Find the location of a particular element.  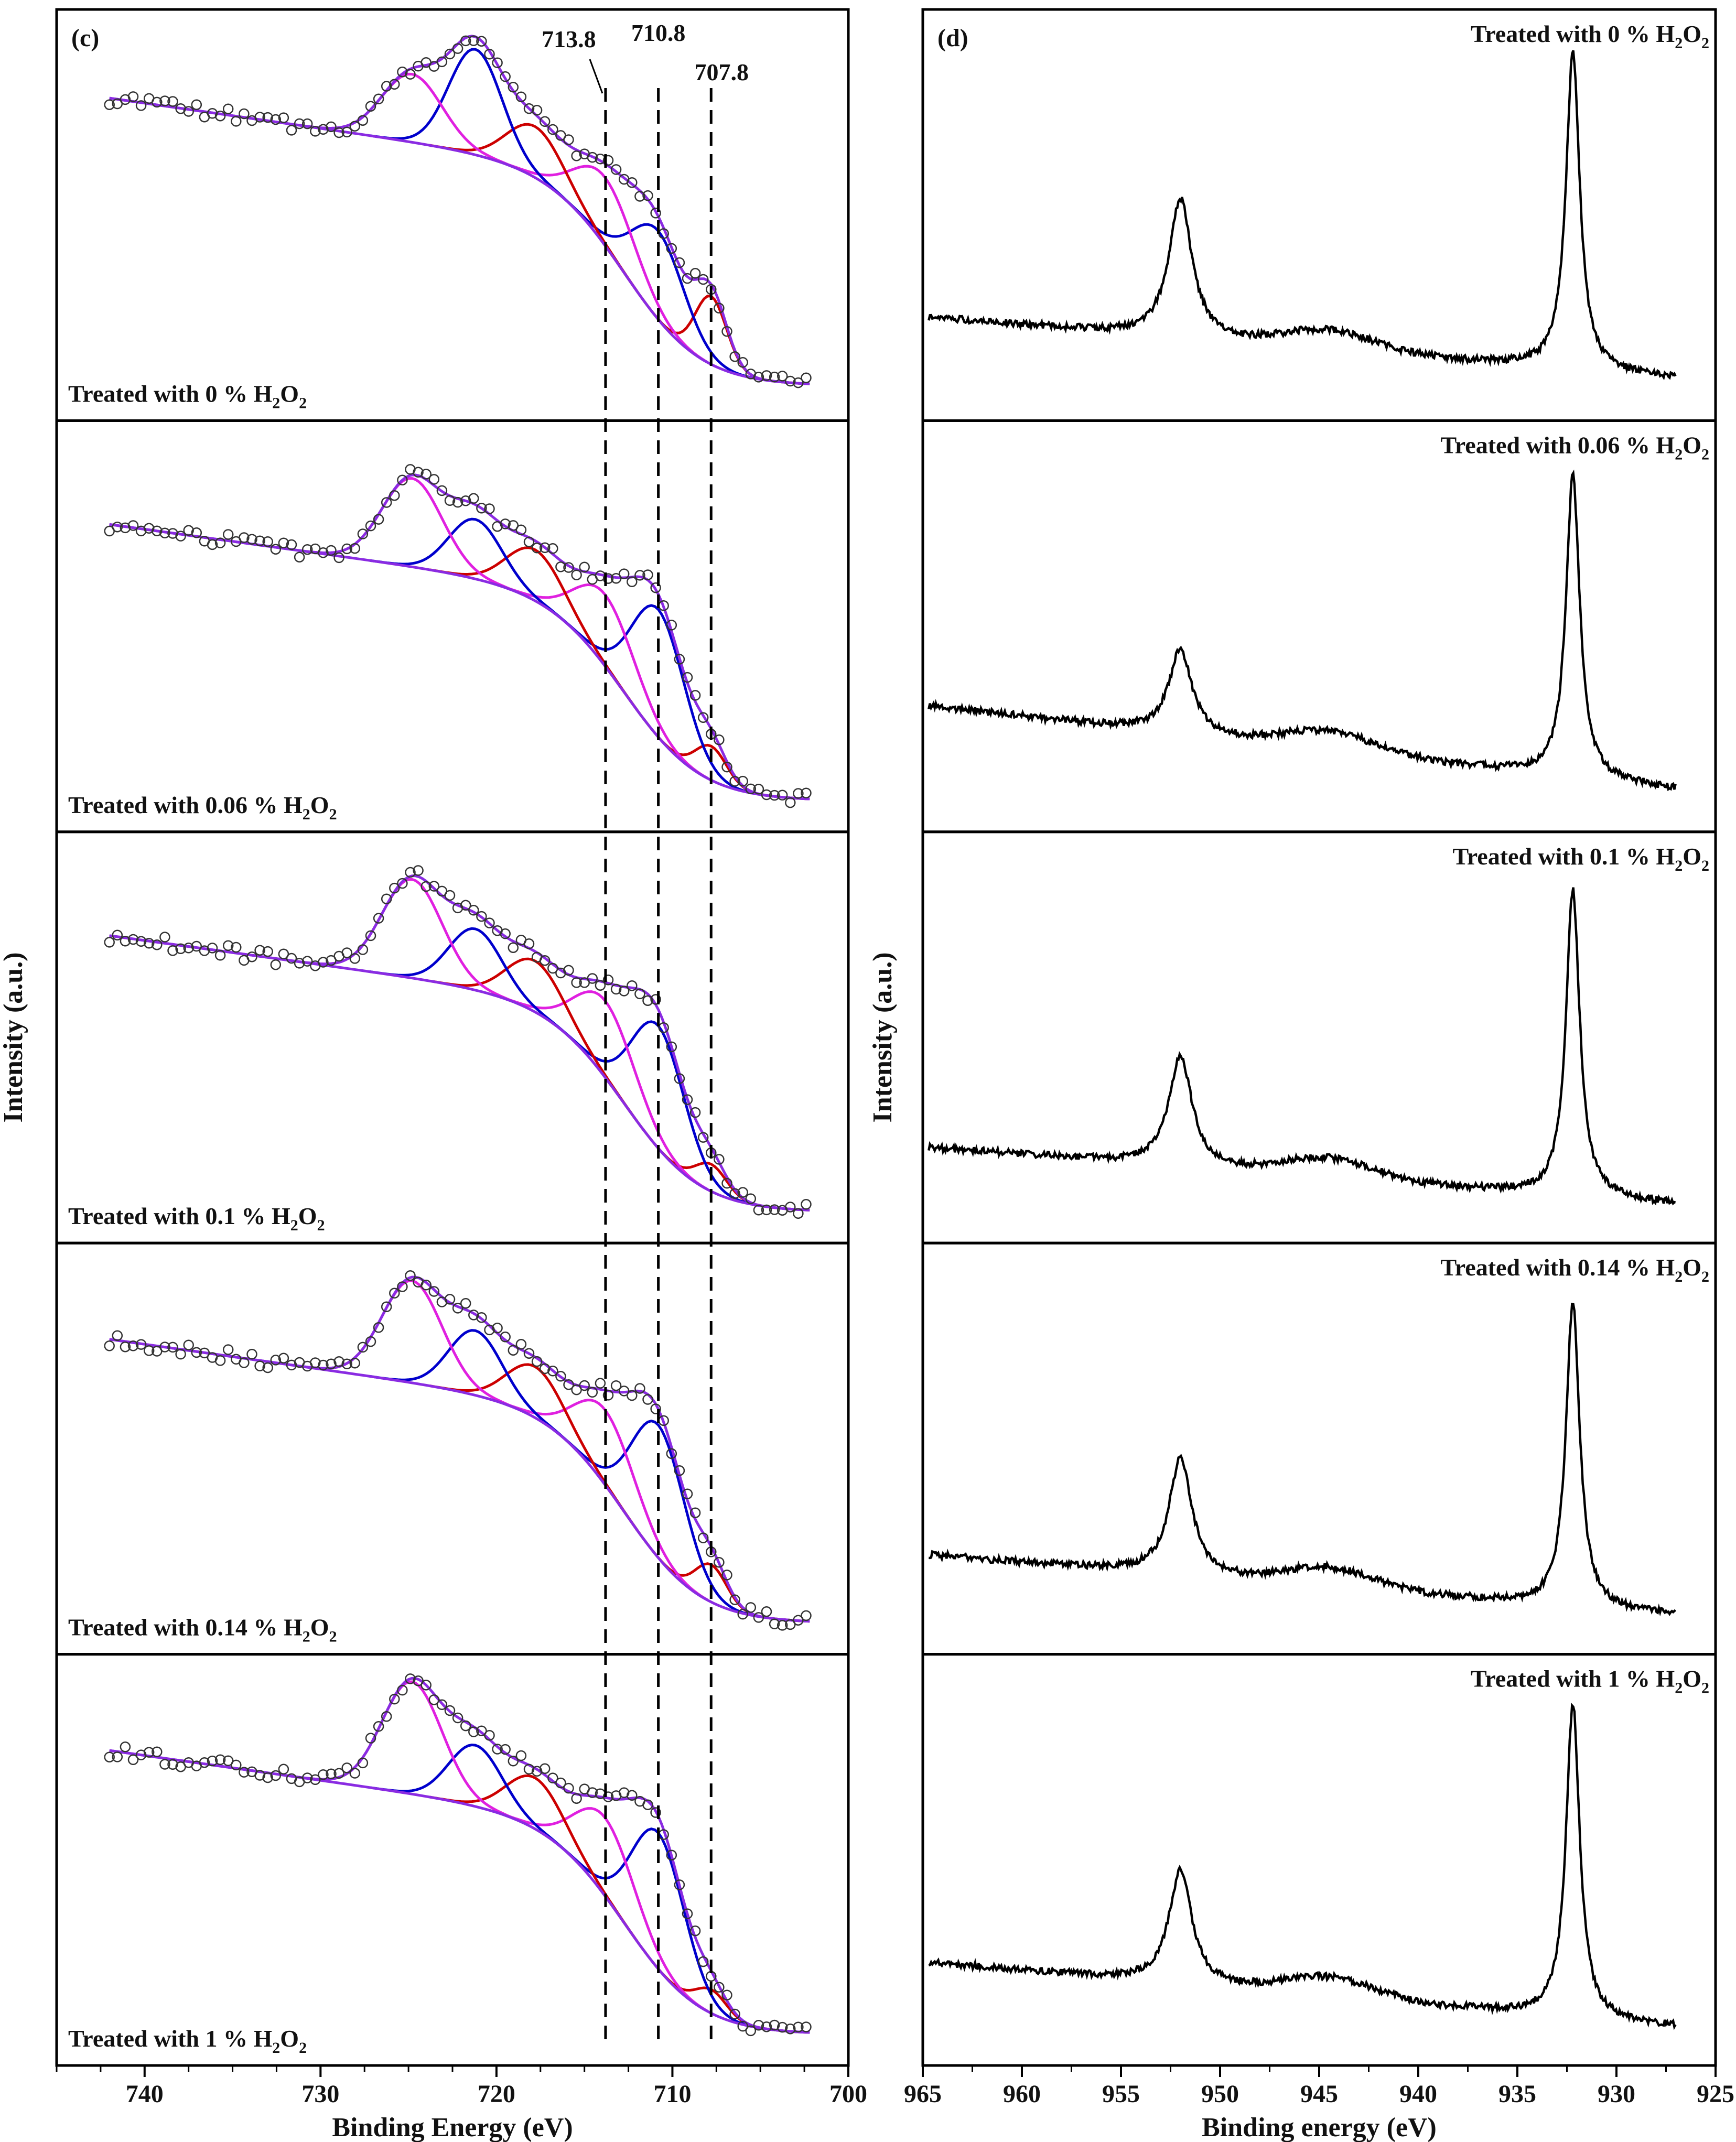

d-subplot-label: Treated with 0.1 % H2O2 is located at coordinates (1581, 858).